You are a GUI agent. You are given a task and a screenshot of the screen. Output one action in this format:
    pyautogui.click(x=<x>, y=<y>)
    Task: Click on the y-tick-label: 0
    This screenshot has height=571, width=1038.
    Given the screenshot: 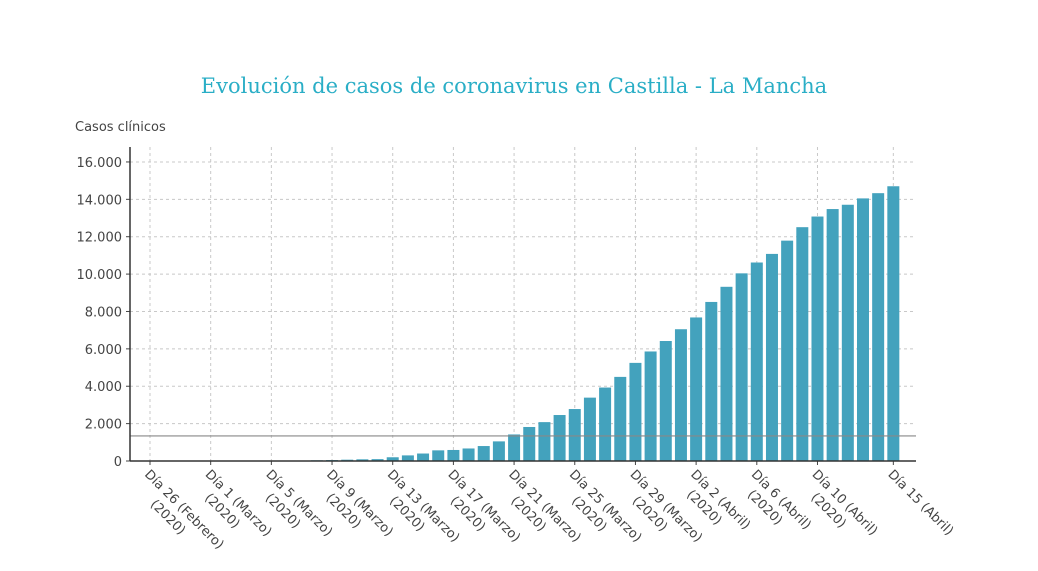 What is the action you would take?
    pyautogui.click(x=118, y=462)
    